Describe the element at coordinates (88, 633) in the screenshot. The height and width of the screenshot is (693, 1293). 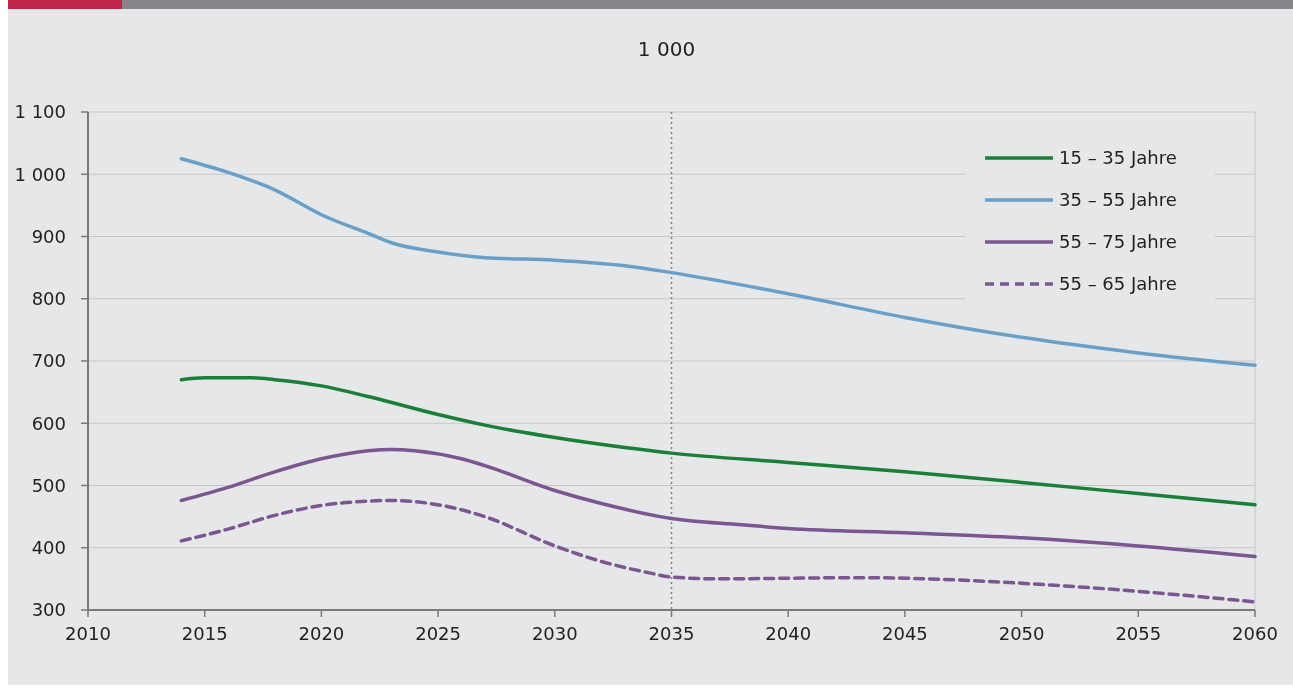
I see `x-tick-label: 2010` at that location.